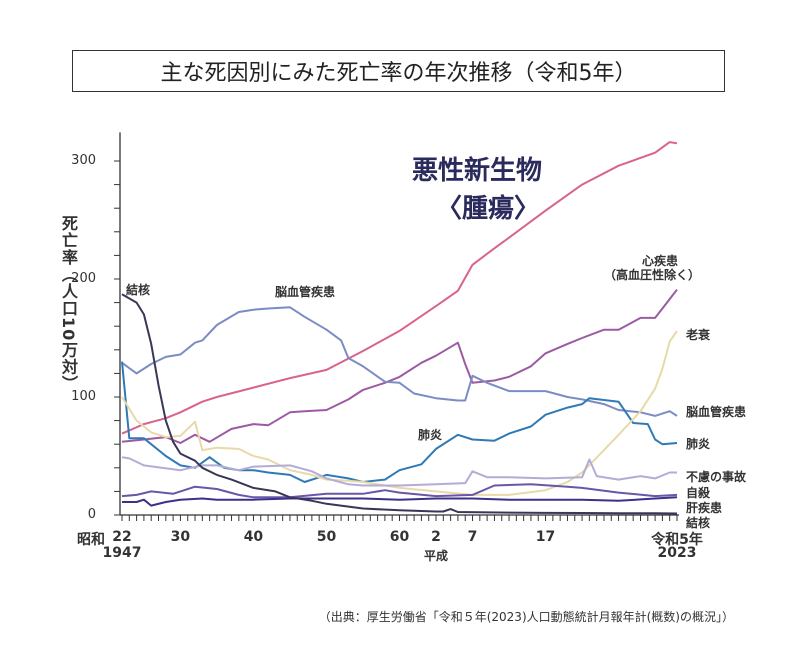 The height and width of the screenshot is (659, 800). I want to click on x-tick-label: 2, so click(436, 537).